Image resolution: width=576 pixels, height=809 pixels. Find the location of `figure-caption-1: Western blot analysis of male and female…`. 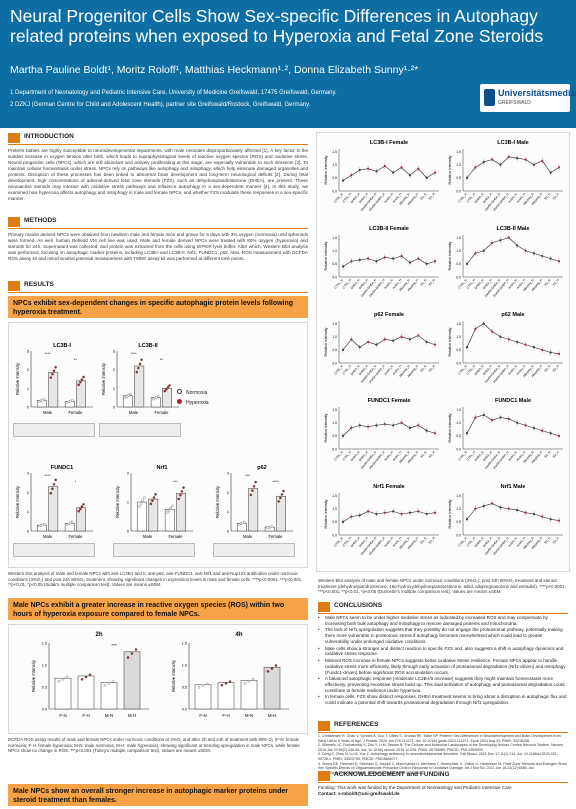

figure-caption-1: Western blot analysis of male and female… is located at coordinates (155, 579).